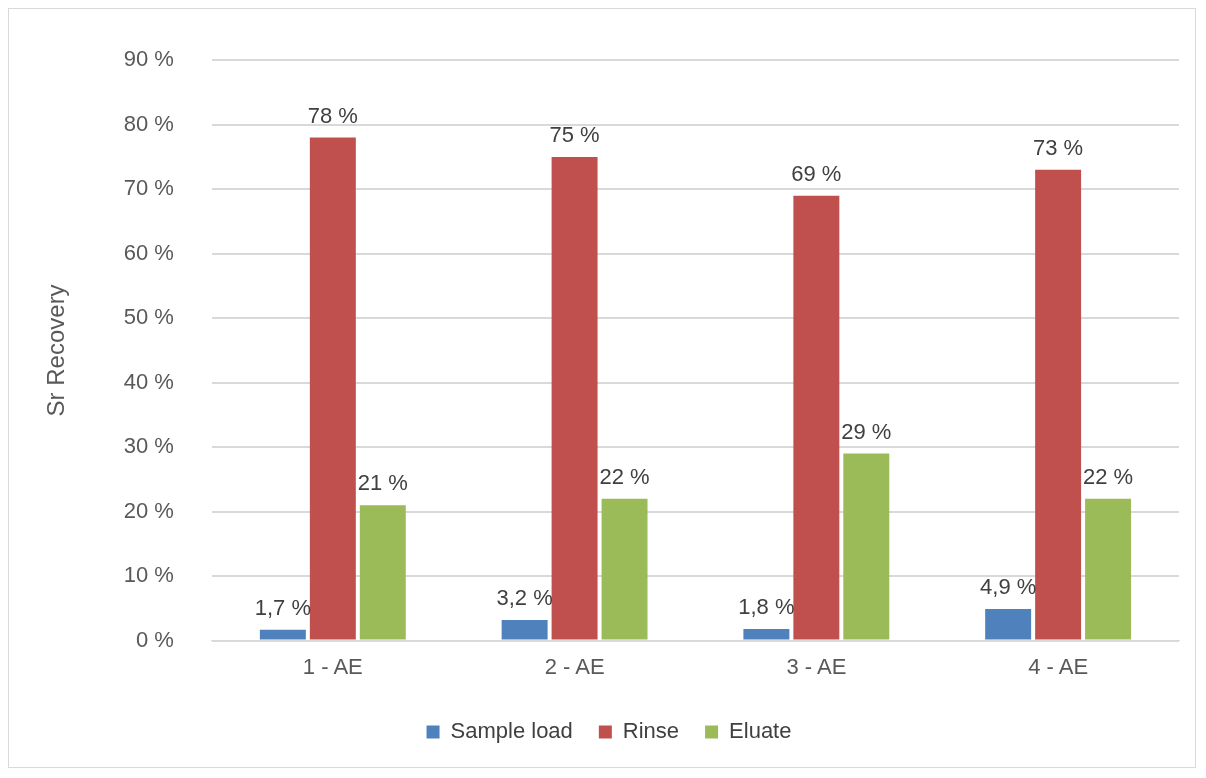 The width and height of the screenshot is (1206, 778). I want to click on data-label: 3,2 %, so click(524, 598).